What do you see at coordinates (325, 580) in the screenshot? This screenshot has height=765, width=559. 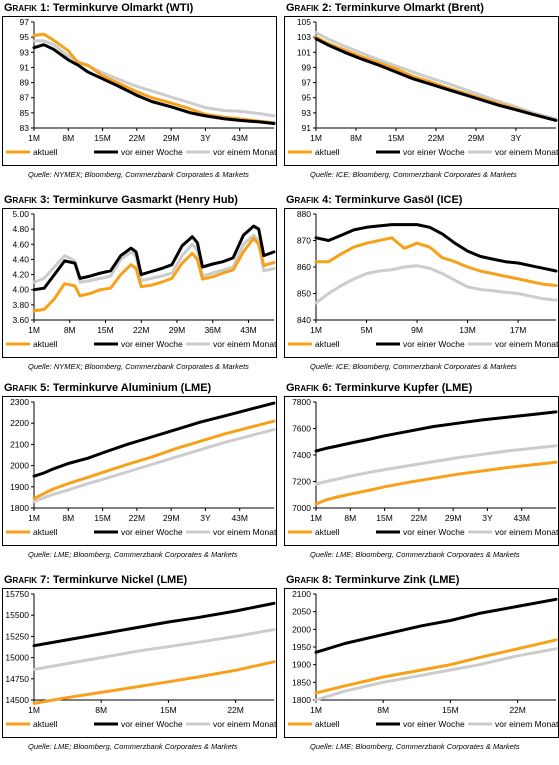 I see `grafik-number: 8` at bounding box center [325, 580].